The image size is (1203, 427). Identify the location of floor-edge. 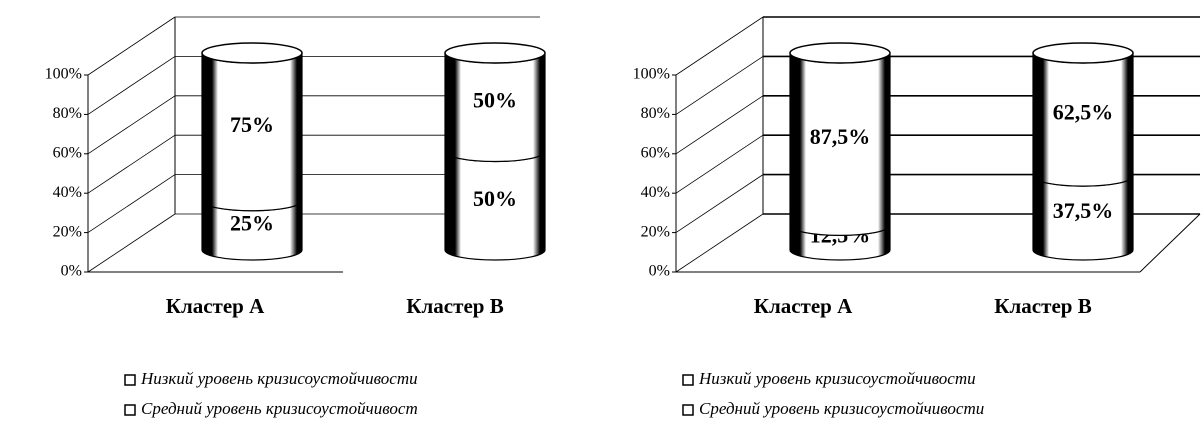
(1170, 243).